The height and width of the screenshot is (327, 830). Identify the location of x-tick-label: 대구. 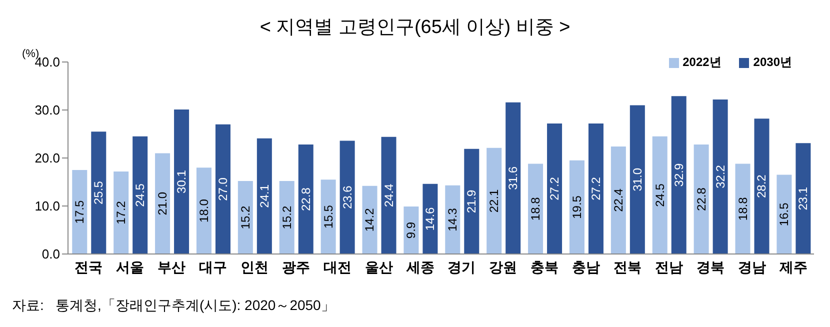
(213, 266).